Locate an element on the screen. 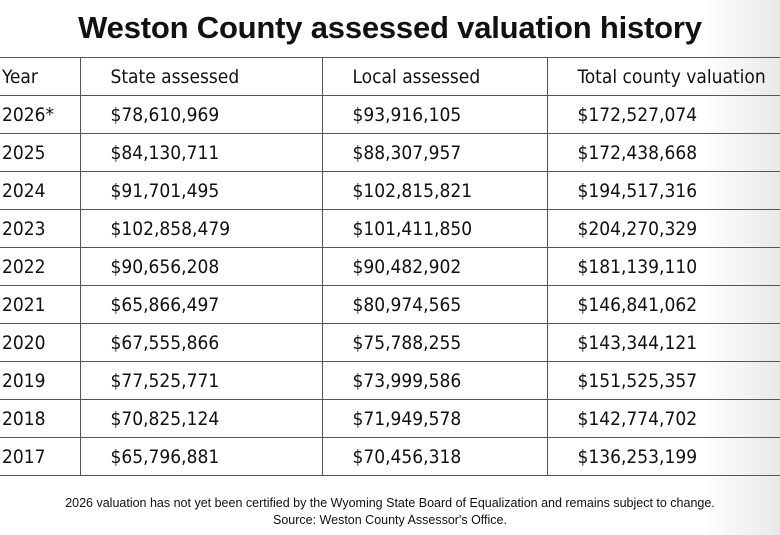 This screenshot has width=780, height=535. table-row: 2020 $67,555,866 $75,788,255 $143,344,121 is located at coordinates (390, 342).